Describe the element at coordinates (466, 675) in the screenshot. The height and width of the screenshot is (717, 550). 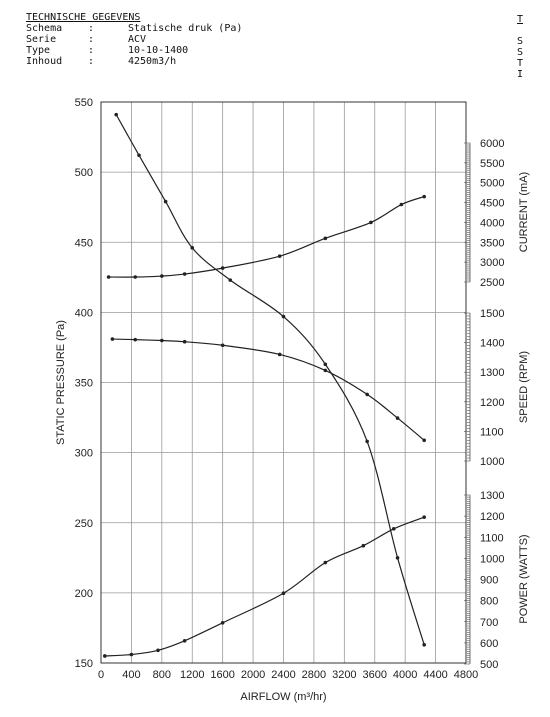
I see `x-tick-label: 4800` at that location.